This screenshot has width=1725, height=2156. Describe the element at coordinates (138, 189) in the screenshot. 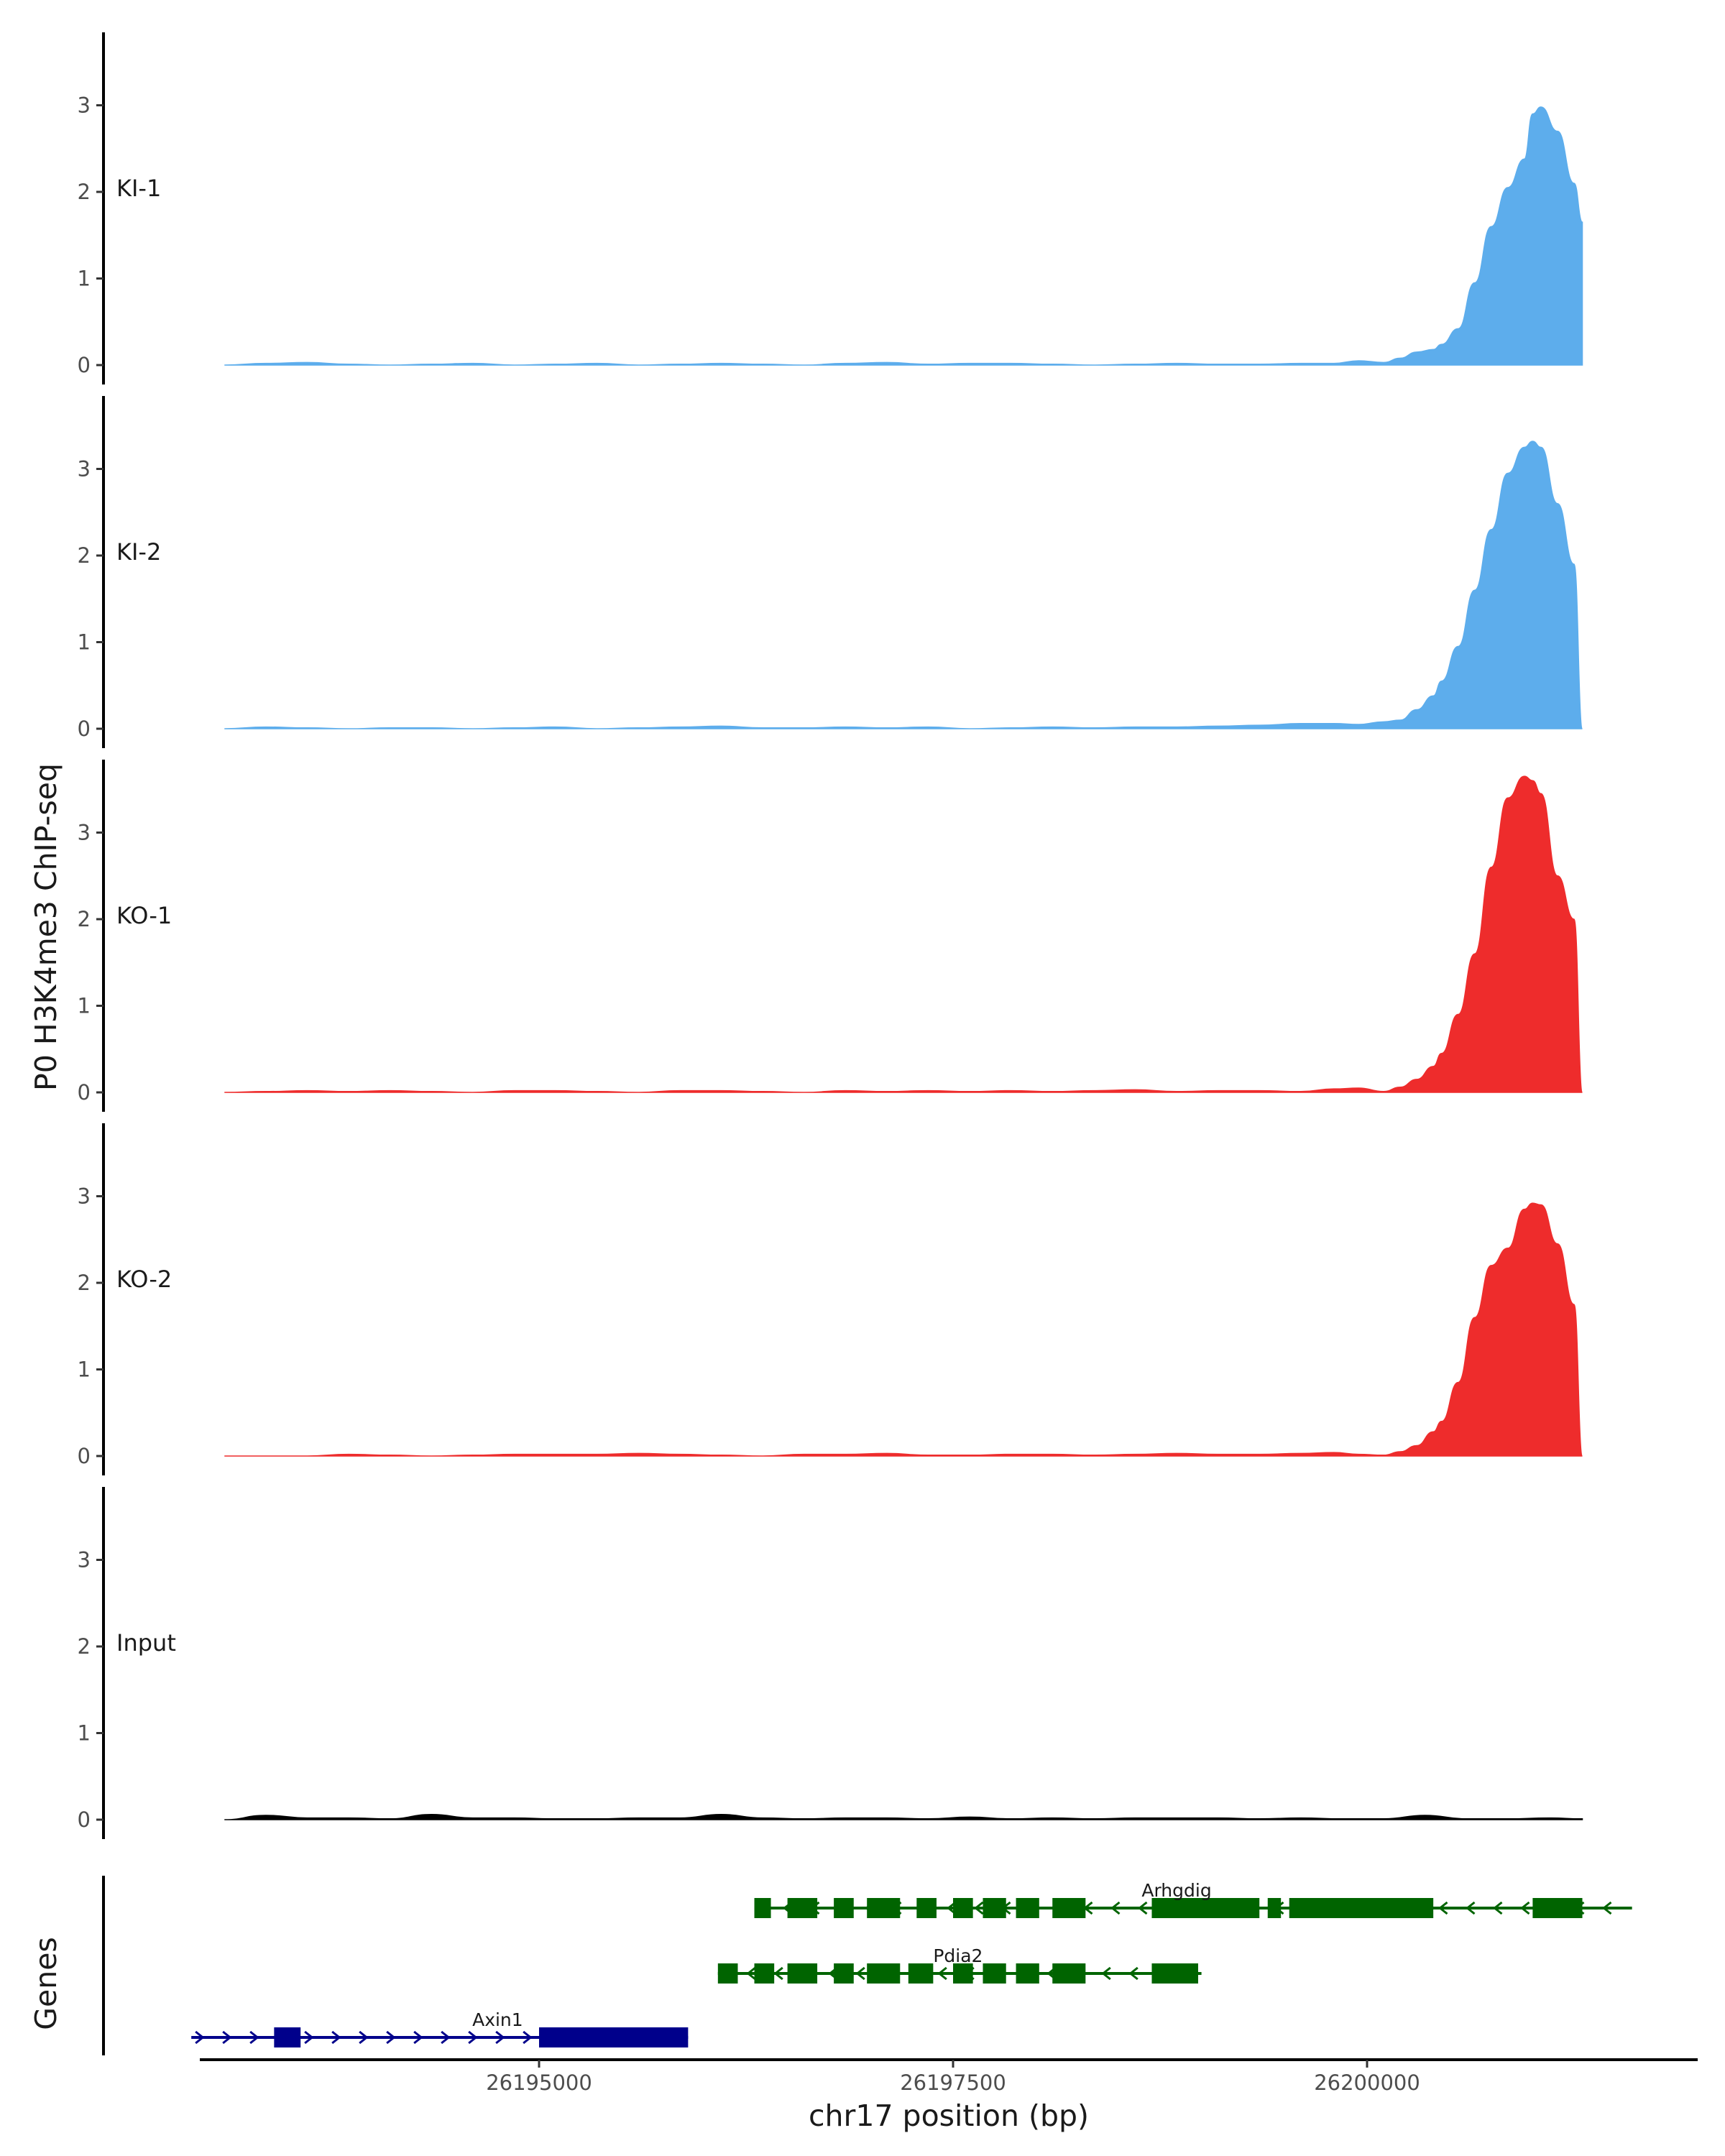

I see `track-label: KI-1` at that location.